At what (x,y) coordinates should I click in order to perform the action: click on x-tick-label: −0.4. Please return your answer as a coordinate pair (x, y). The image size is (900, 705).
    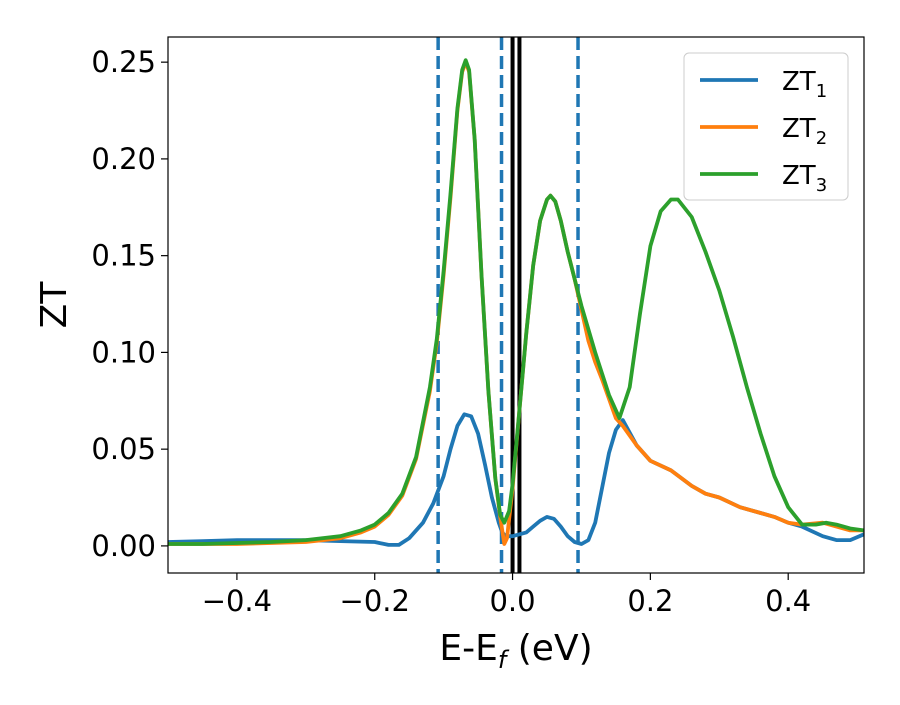
    Looking at the image, I should click on (237, 601).